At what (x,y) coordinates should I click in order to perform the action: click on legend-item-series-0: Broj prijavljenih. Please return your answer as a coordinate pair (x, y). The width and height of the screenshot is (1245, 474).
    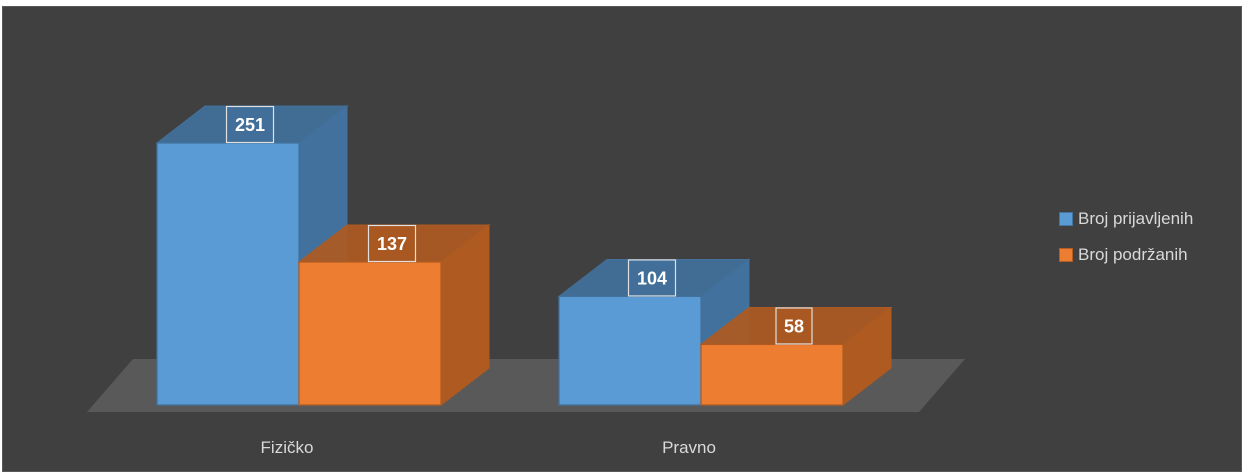
    Looking at the image, I should click on (1149, 219).